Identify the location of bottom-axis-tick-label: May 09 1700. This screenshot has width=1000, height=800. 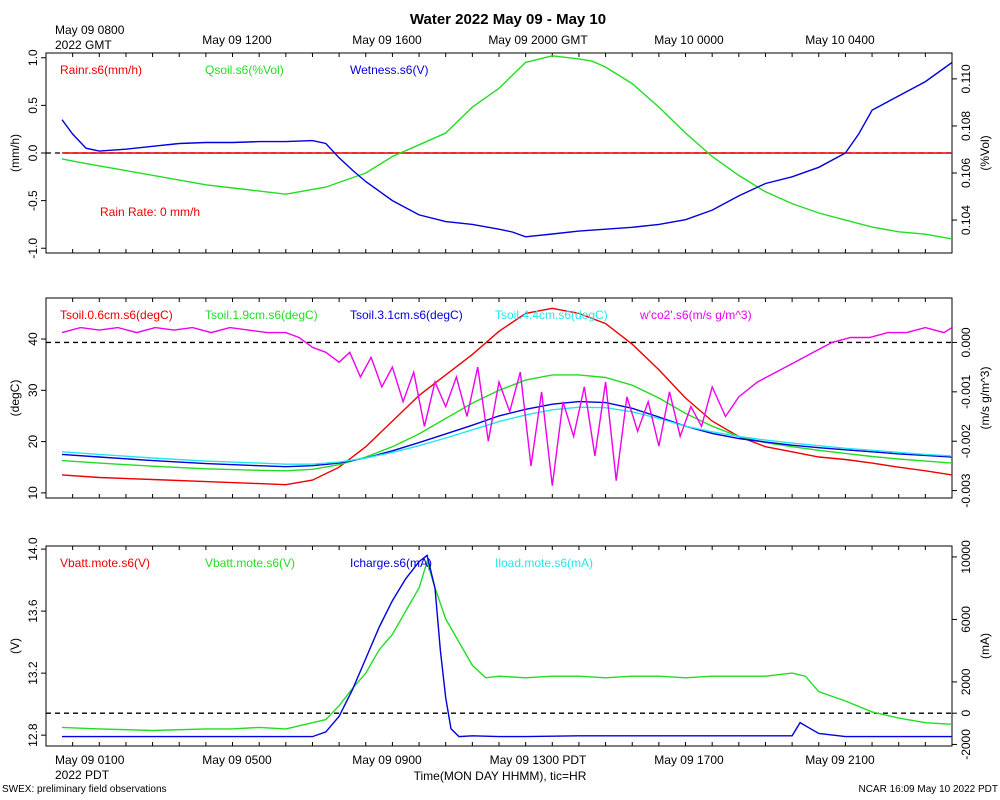
(689, 760).